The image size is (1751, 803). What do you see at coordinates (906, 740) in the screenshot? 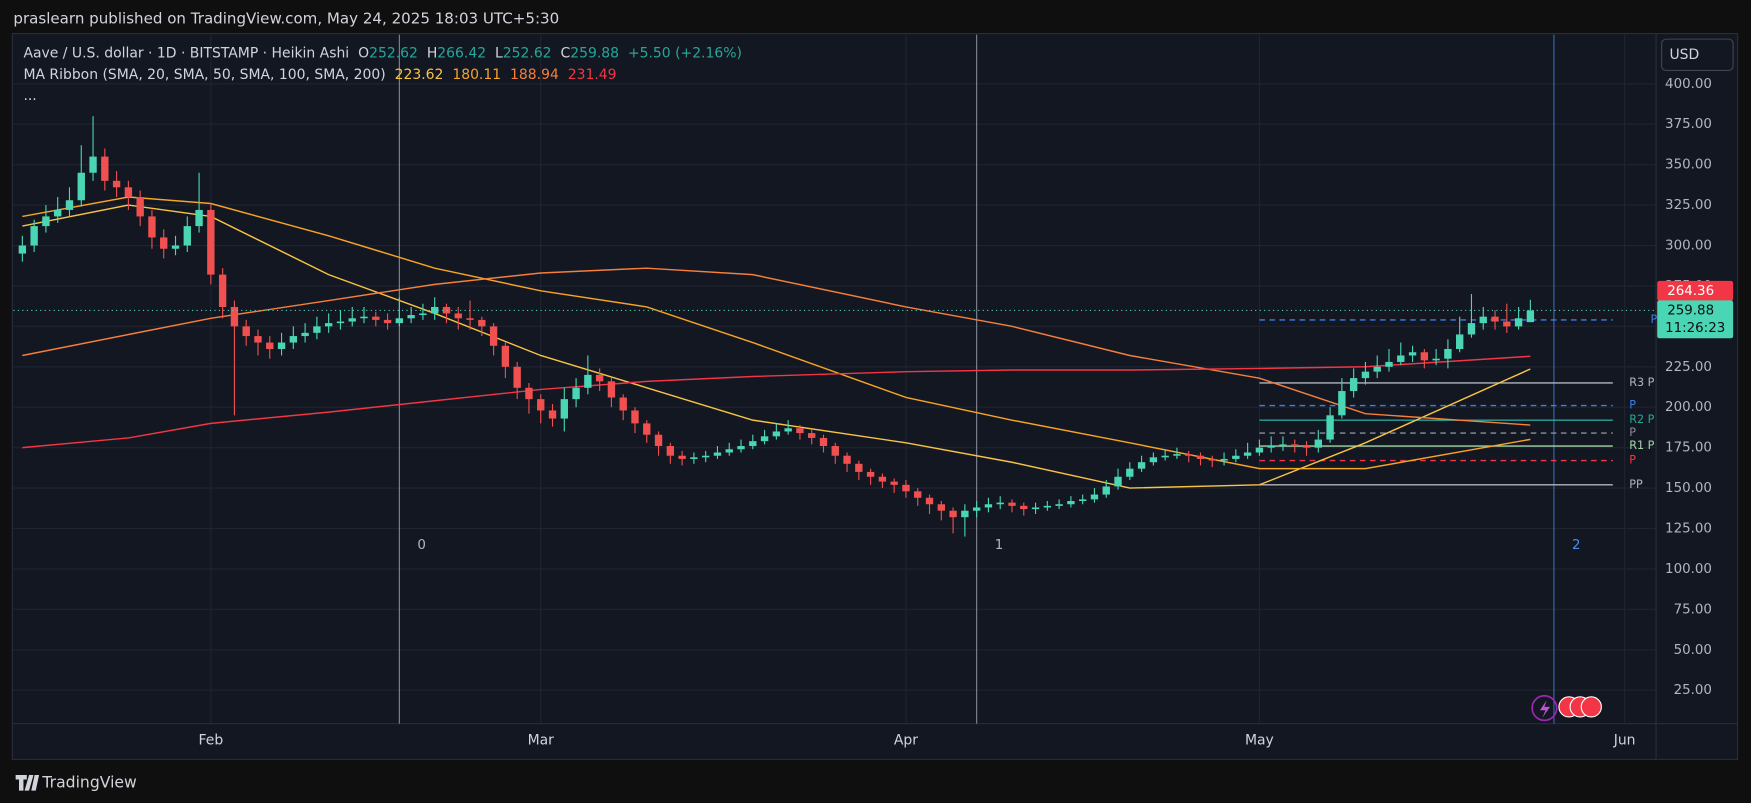
I see `x-tick-label: Apr` at bounding box center [906, 740].